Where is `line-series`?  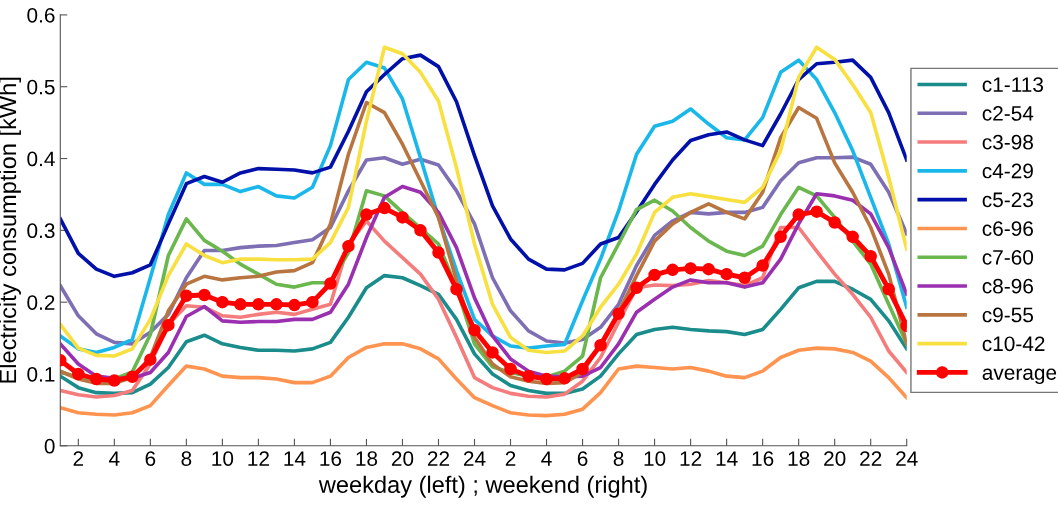
line-series is located at coordinates (483, 380).